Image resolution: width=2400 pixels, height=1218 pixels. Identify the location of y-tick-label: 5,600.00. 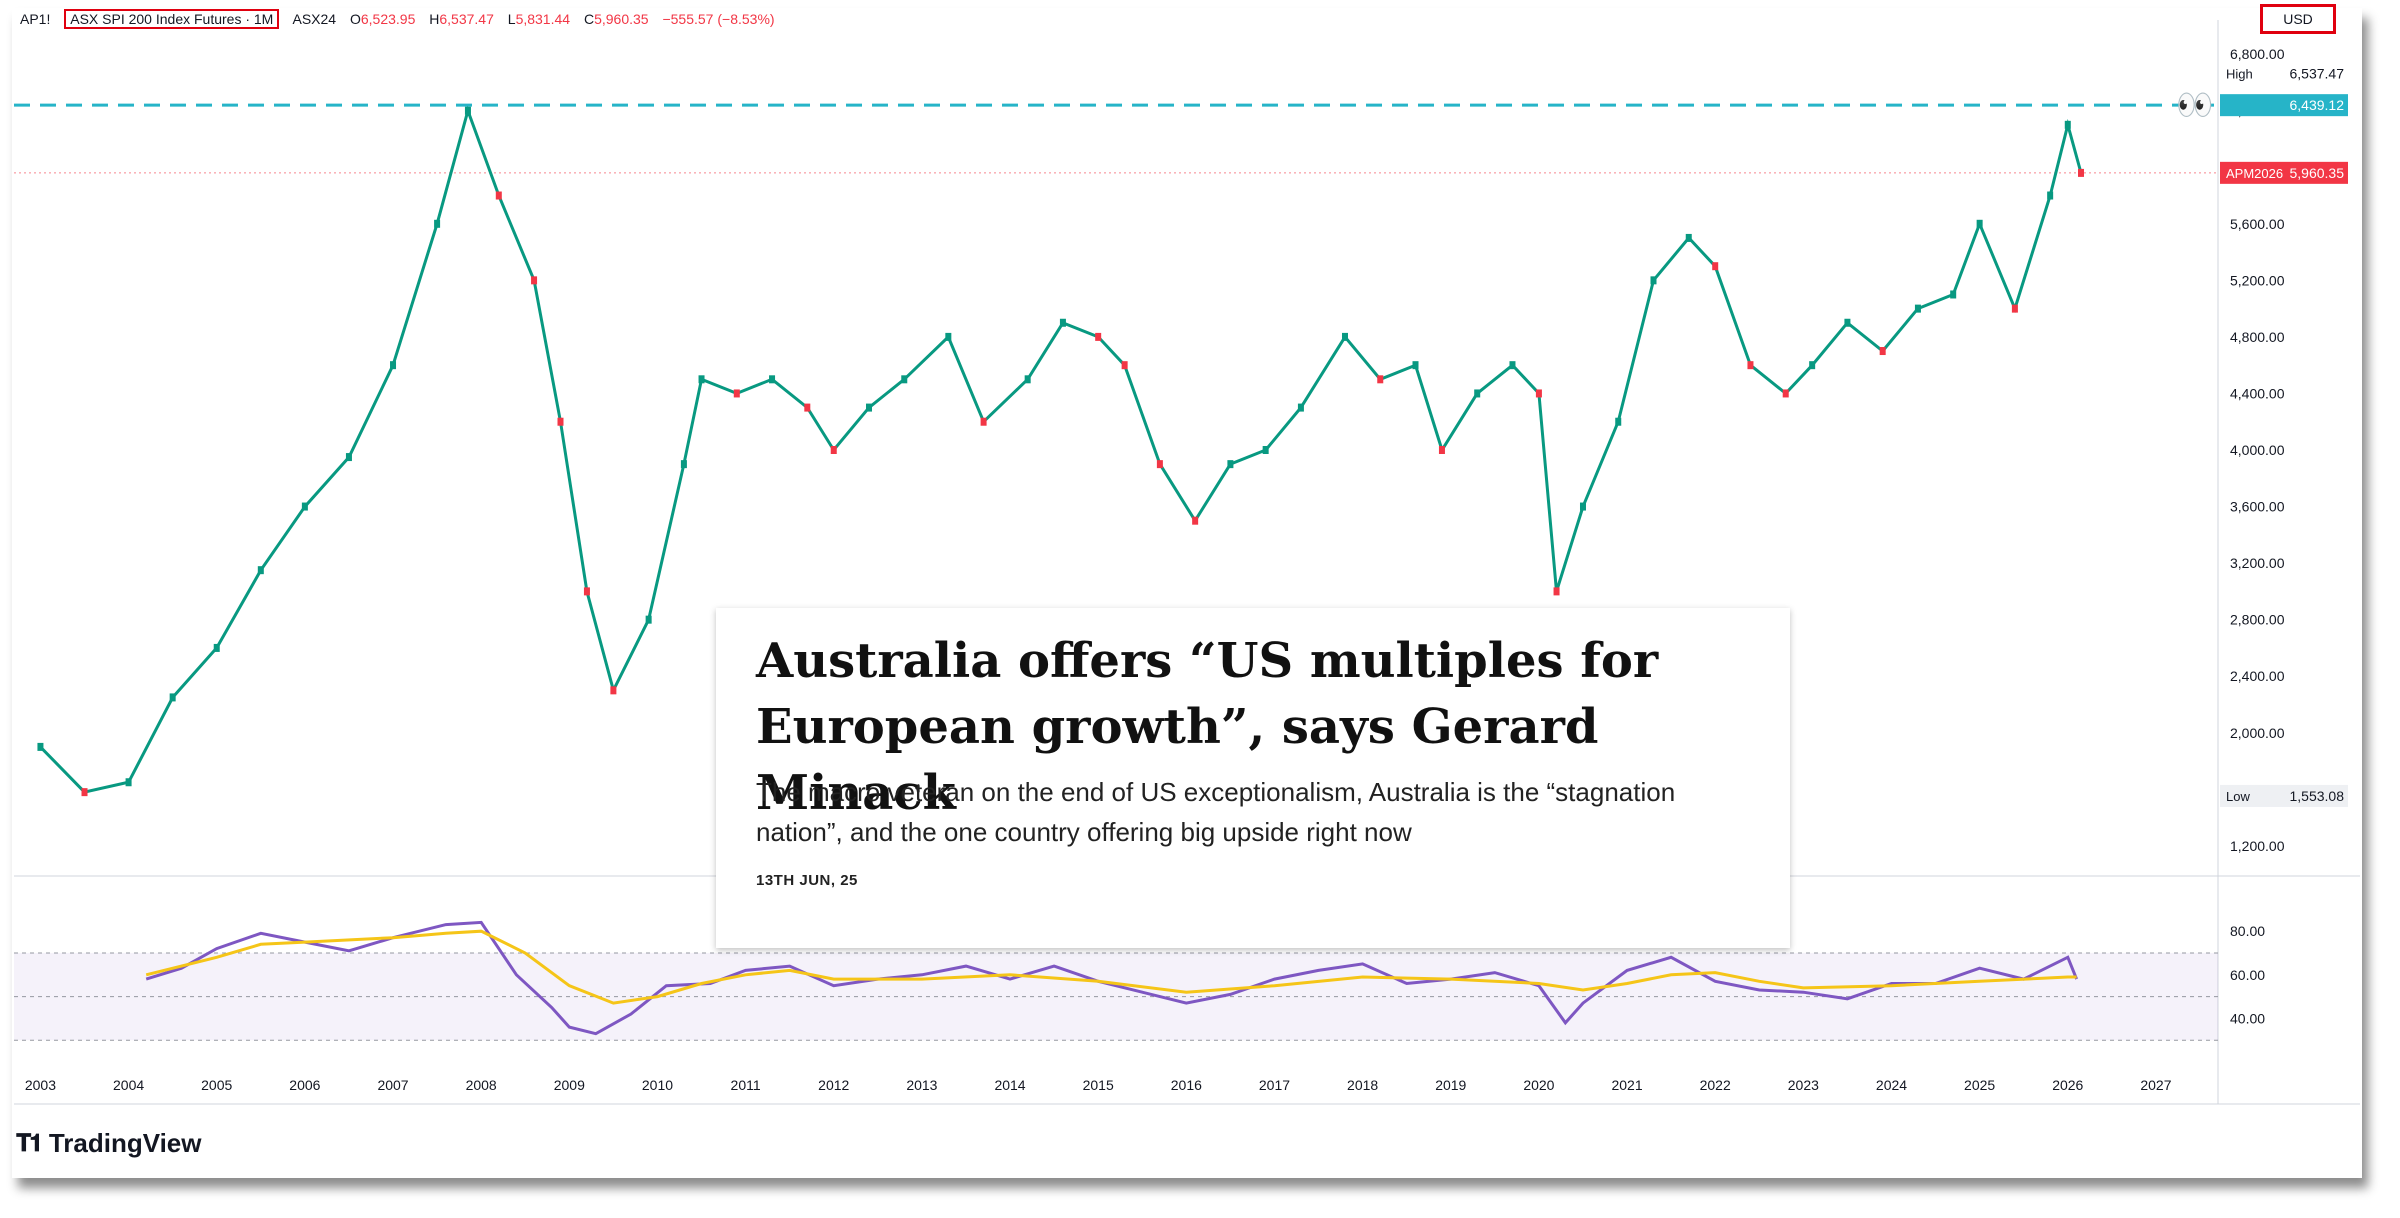
(2257, 224).